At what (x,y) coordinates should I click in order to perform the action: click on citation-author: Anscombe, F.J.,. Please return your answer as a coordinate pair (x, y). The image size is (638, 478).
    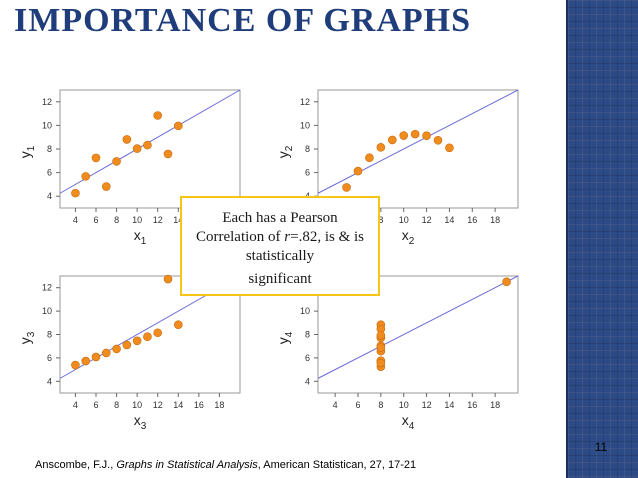
    Looking at the image, I should click on (76, 465).